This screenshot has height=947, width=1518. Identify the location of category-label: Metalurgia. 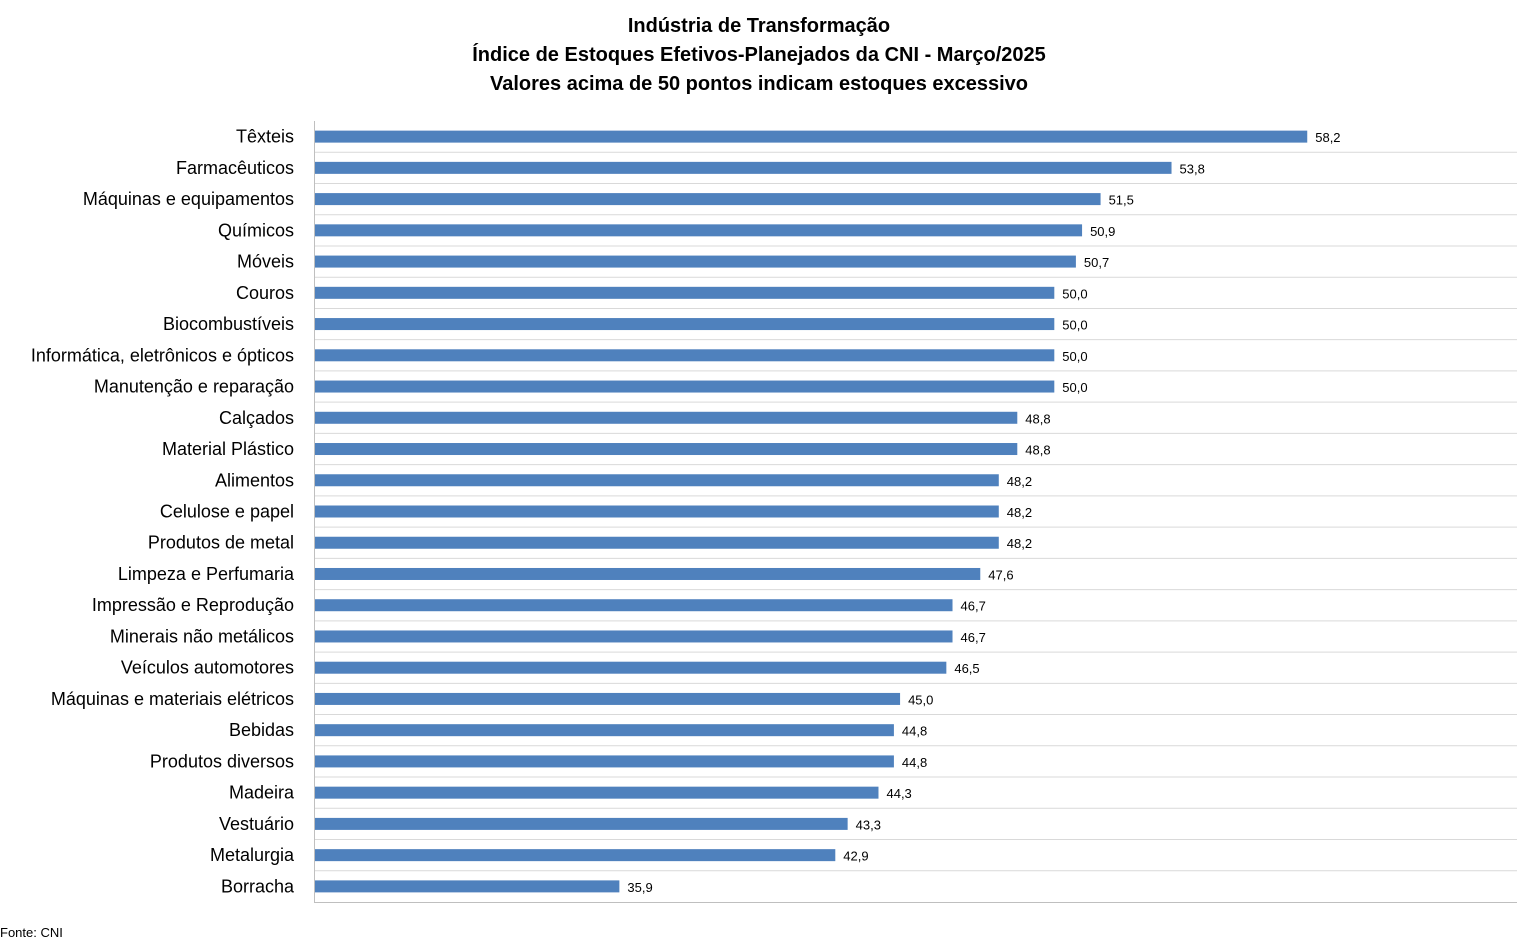
(252, 855).